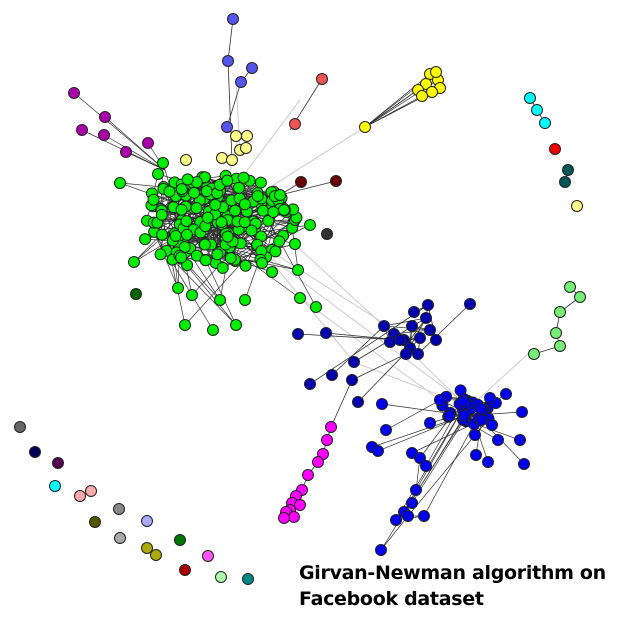 This screenshot has height=621, width=631. What do you see at coordinates (301, 182) in the screenshot?
I see `dark-red-node` at bounding box center [301, 182].